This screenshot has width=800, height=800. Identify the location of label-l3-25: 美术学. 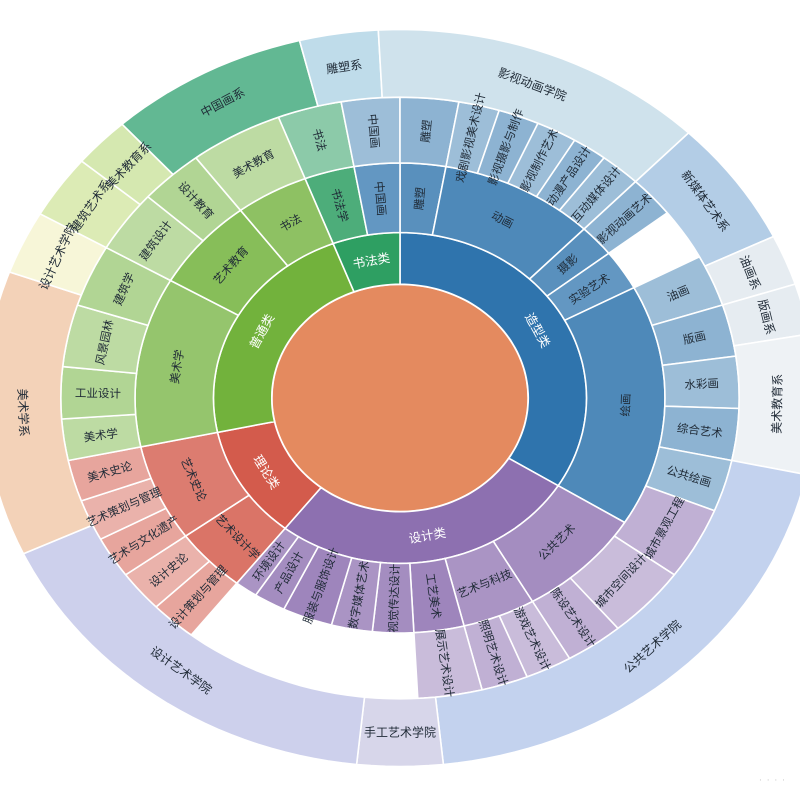
(101, 435).